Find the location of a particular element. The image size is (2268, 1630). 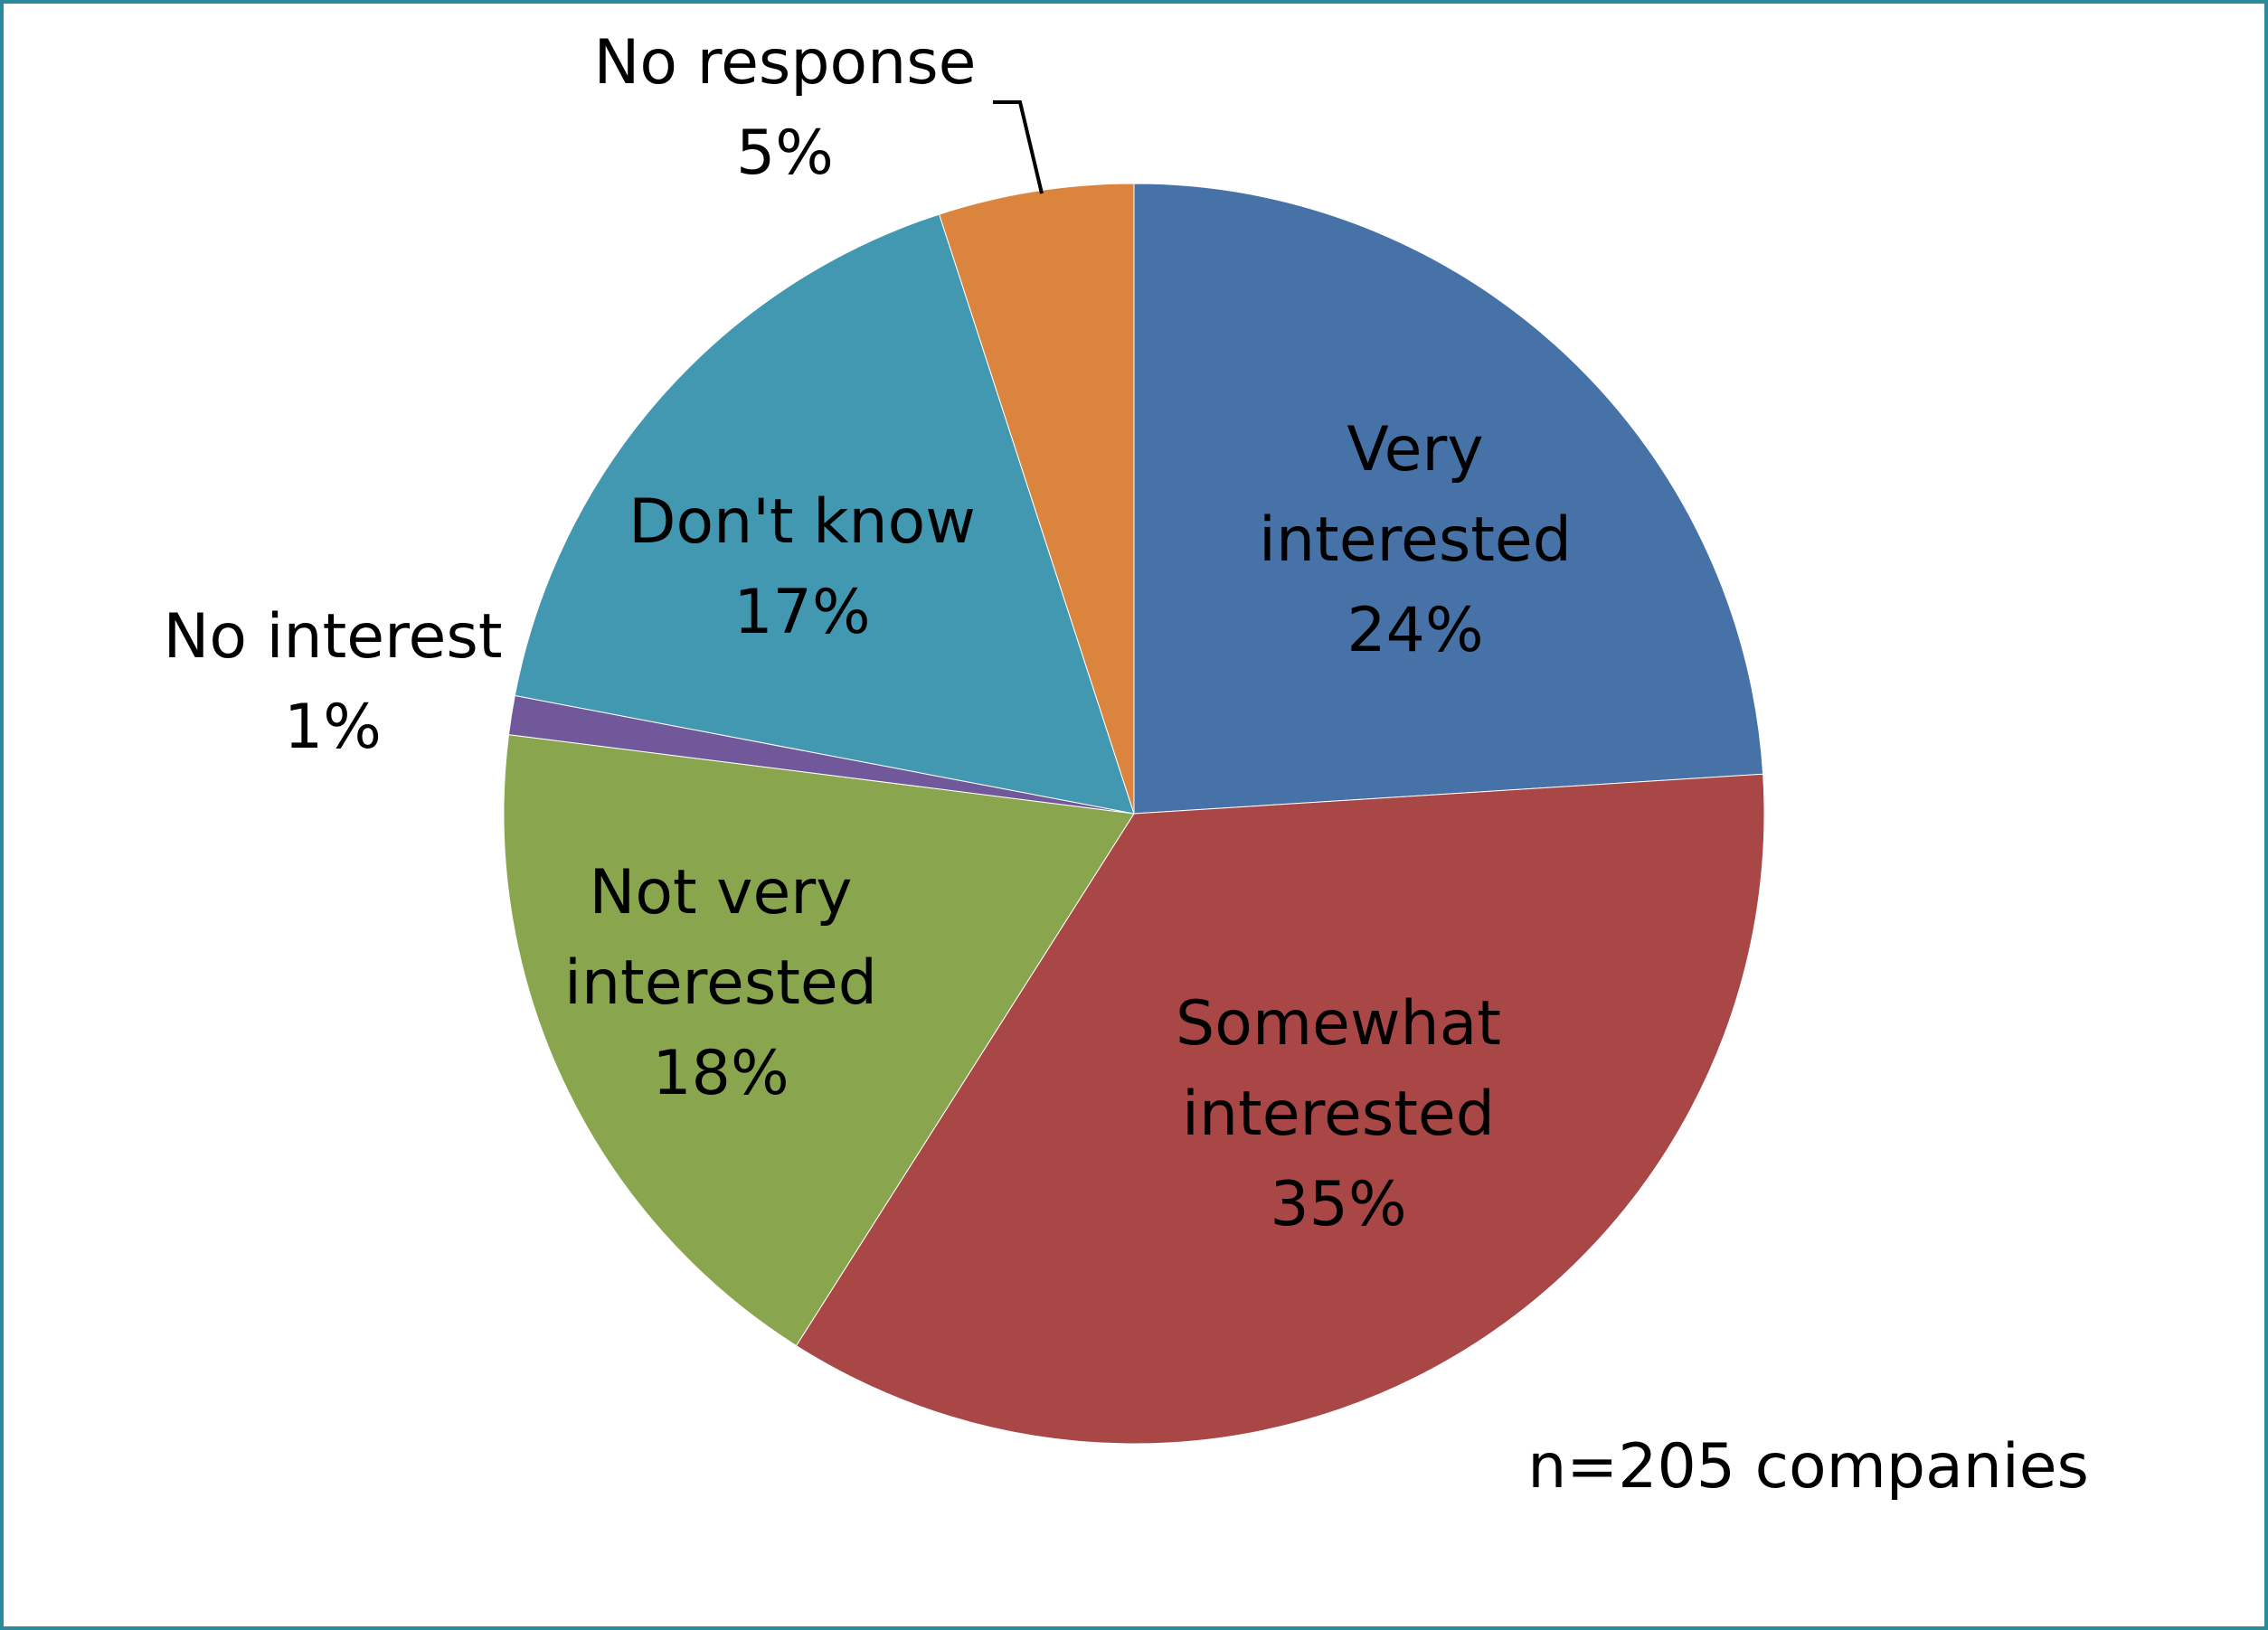

slice-label-3: No interest 1% is located at coordinates (333, 682).